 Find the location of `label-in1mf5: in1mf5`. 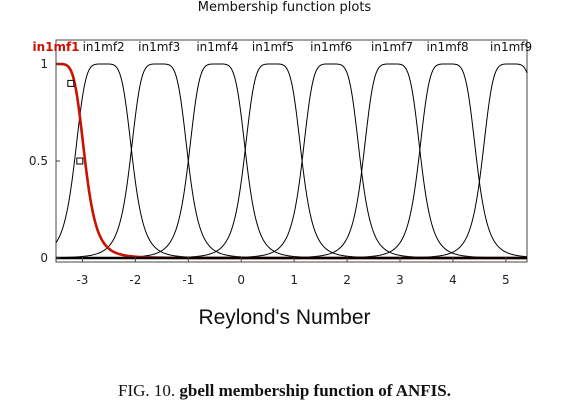

label-in1mf5: in1mf5 is located at coordinates (273, 47).